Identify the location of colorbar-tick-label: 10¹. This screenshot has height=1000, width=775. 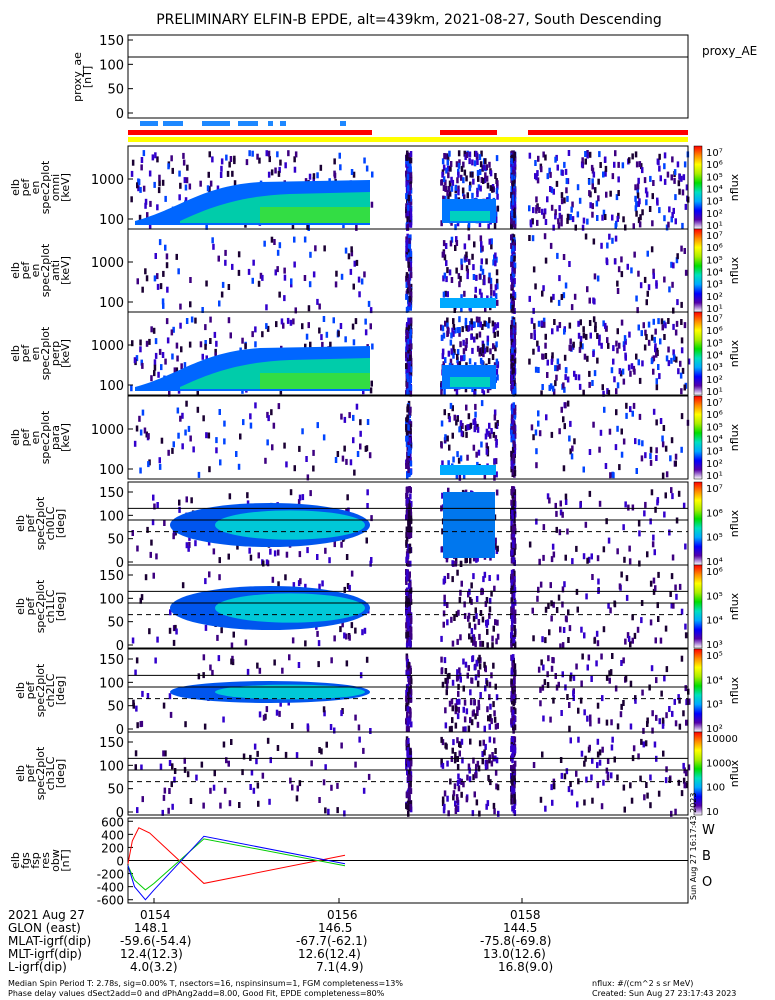
(714, 226).